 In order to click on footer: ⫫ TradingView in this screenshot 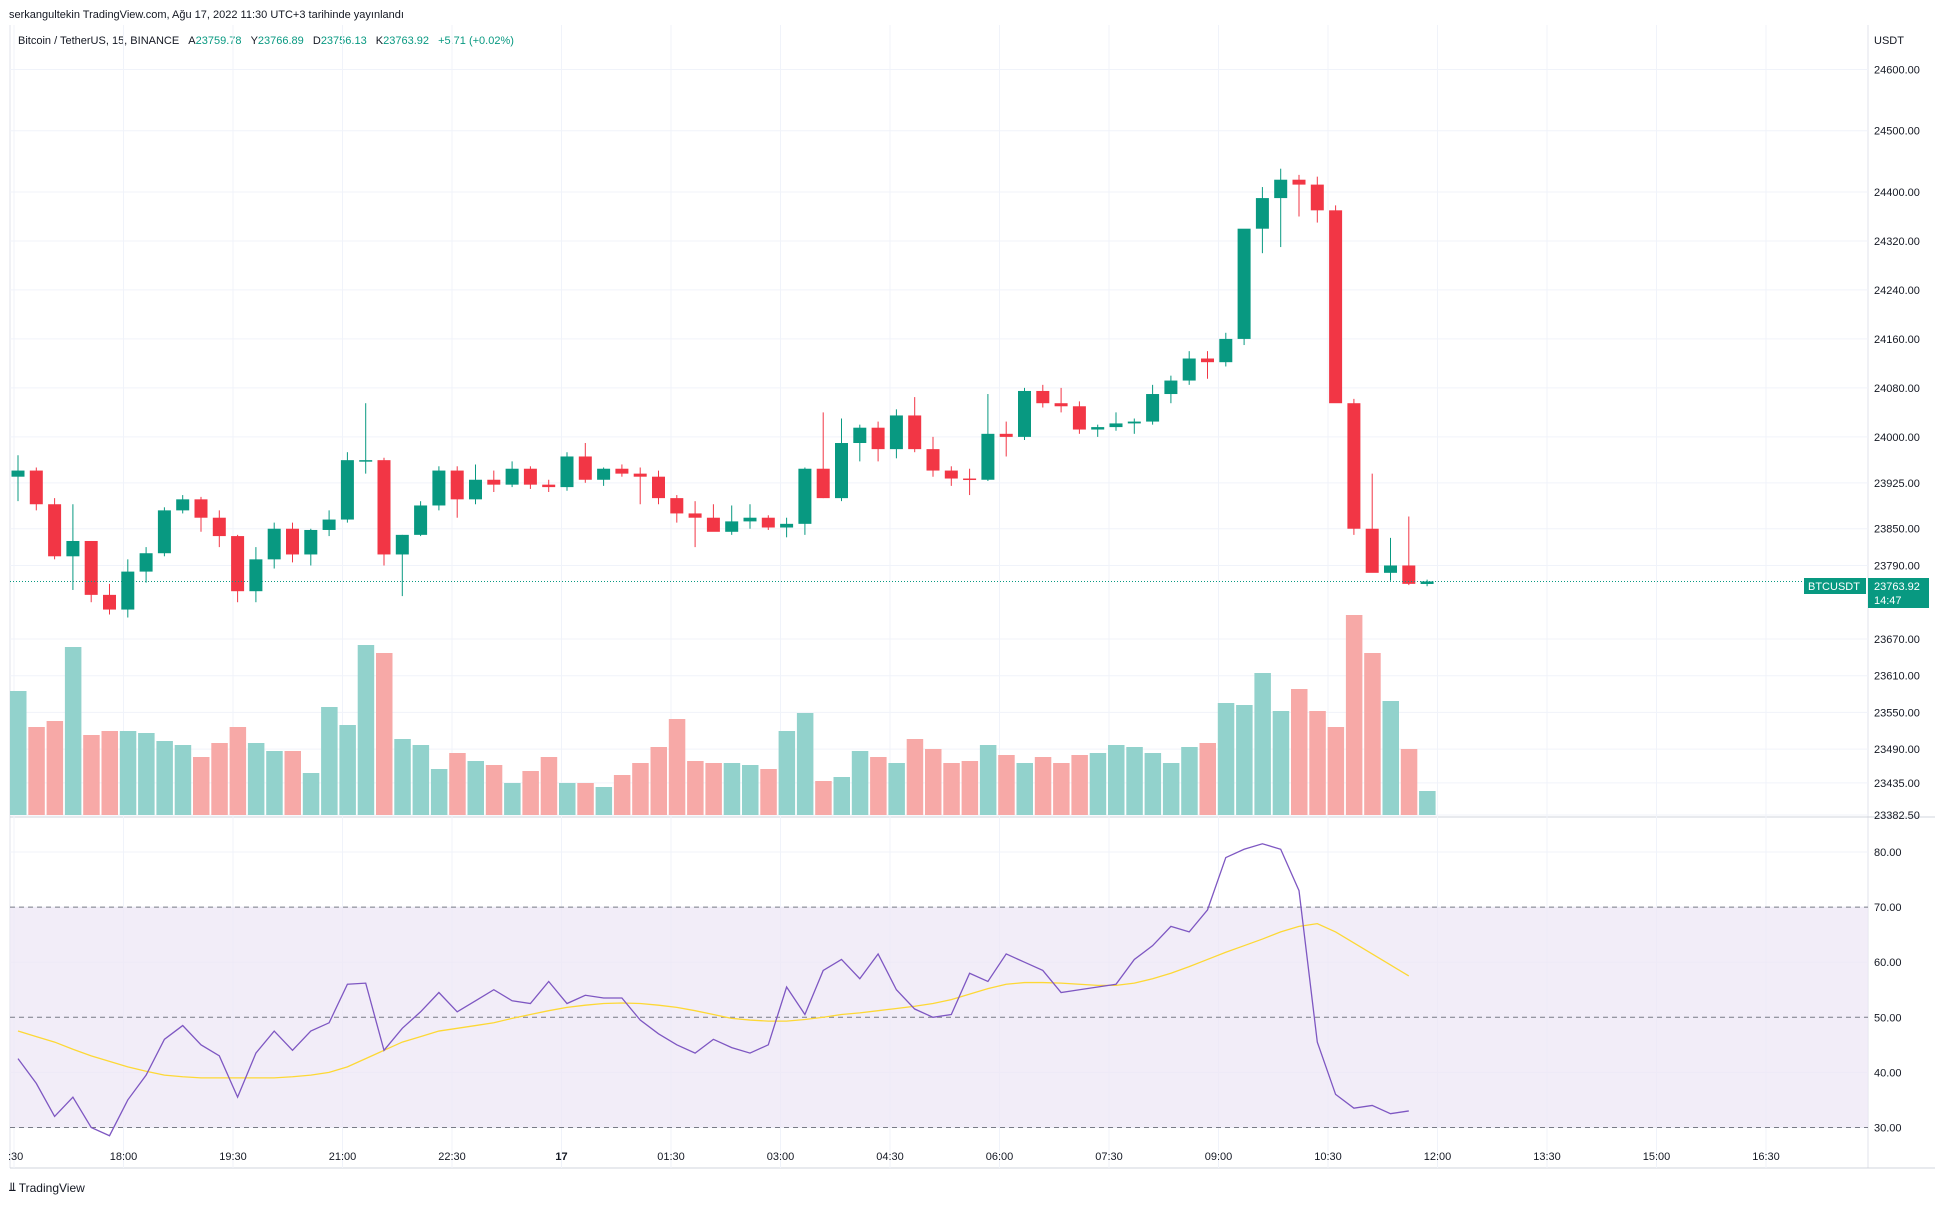, I will do `click(47, 1187)`.